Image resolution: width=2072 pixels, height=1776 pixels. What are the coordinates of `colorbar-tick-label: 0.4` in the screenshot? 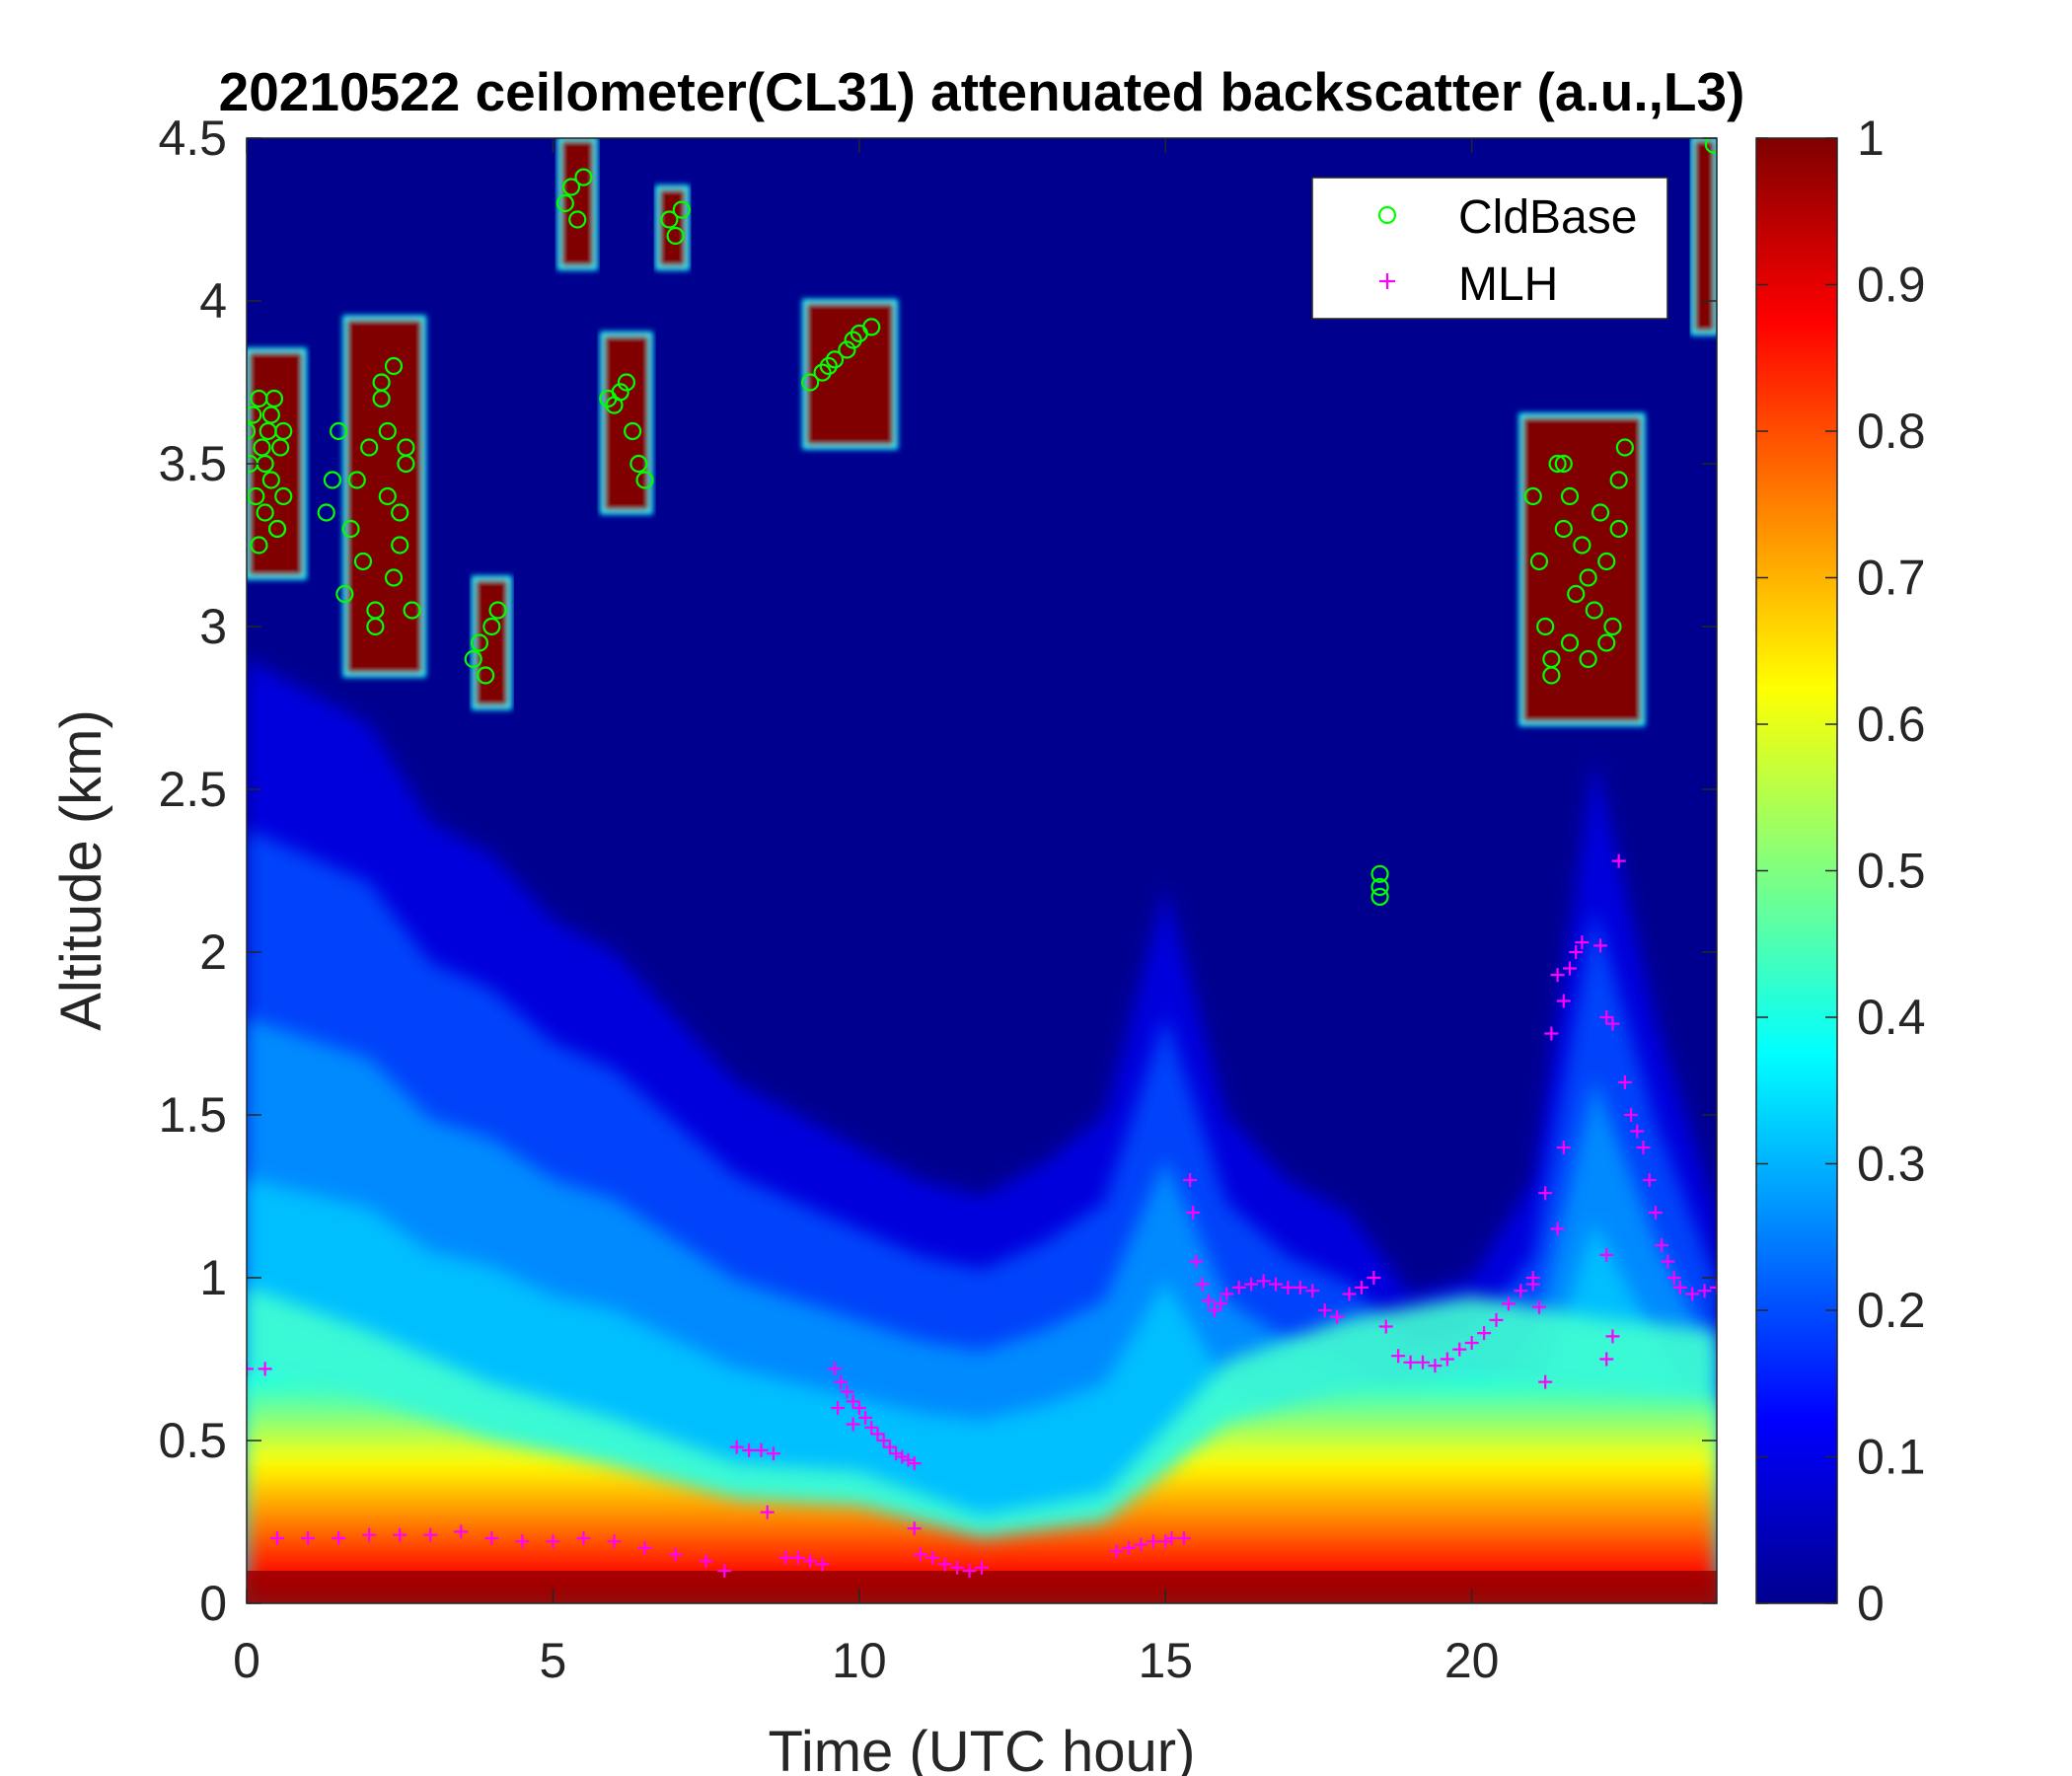 It's located at (1892, 1017).